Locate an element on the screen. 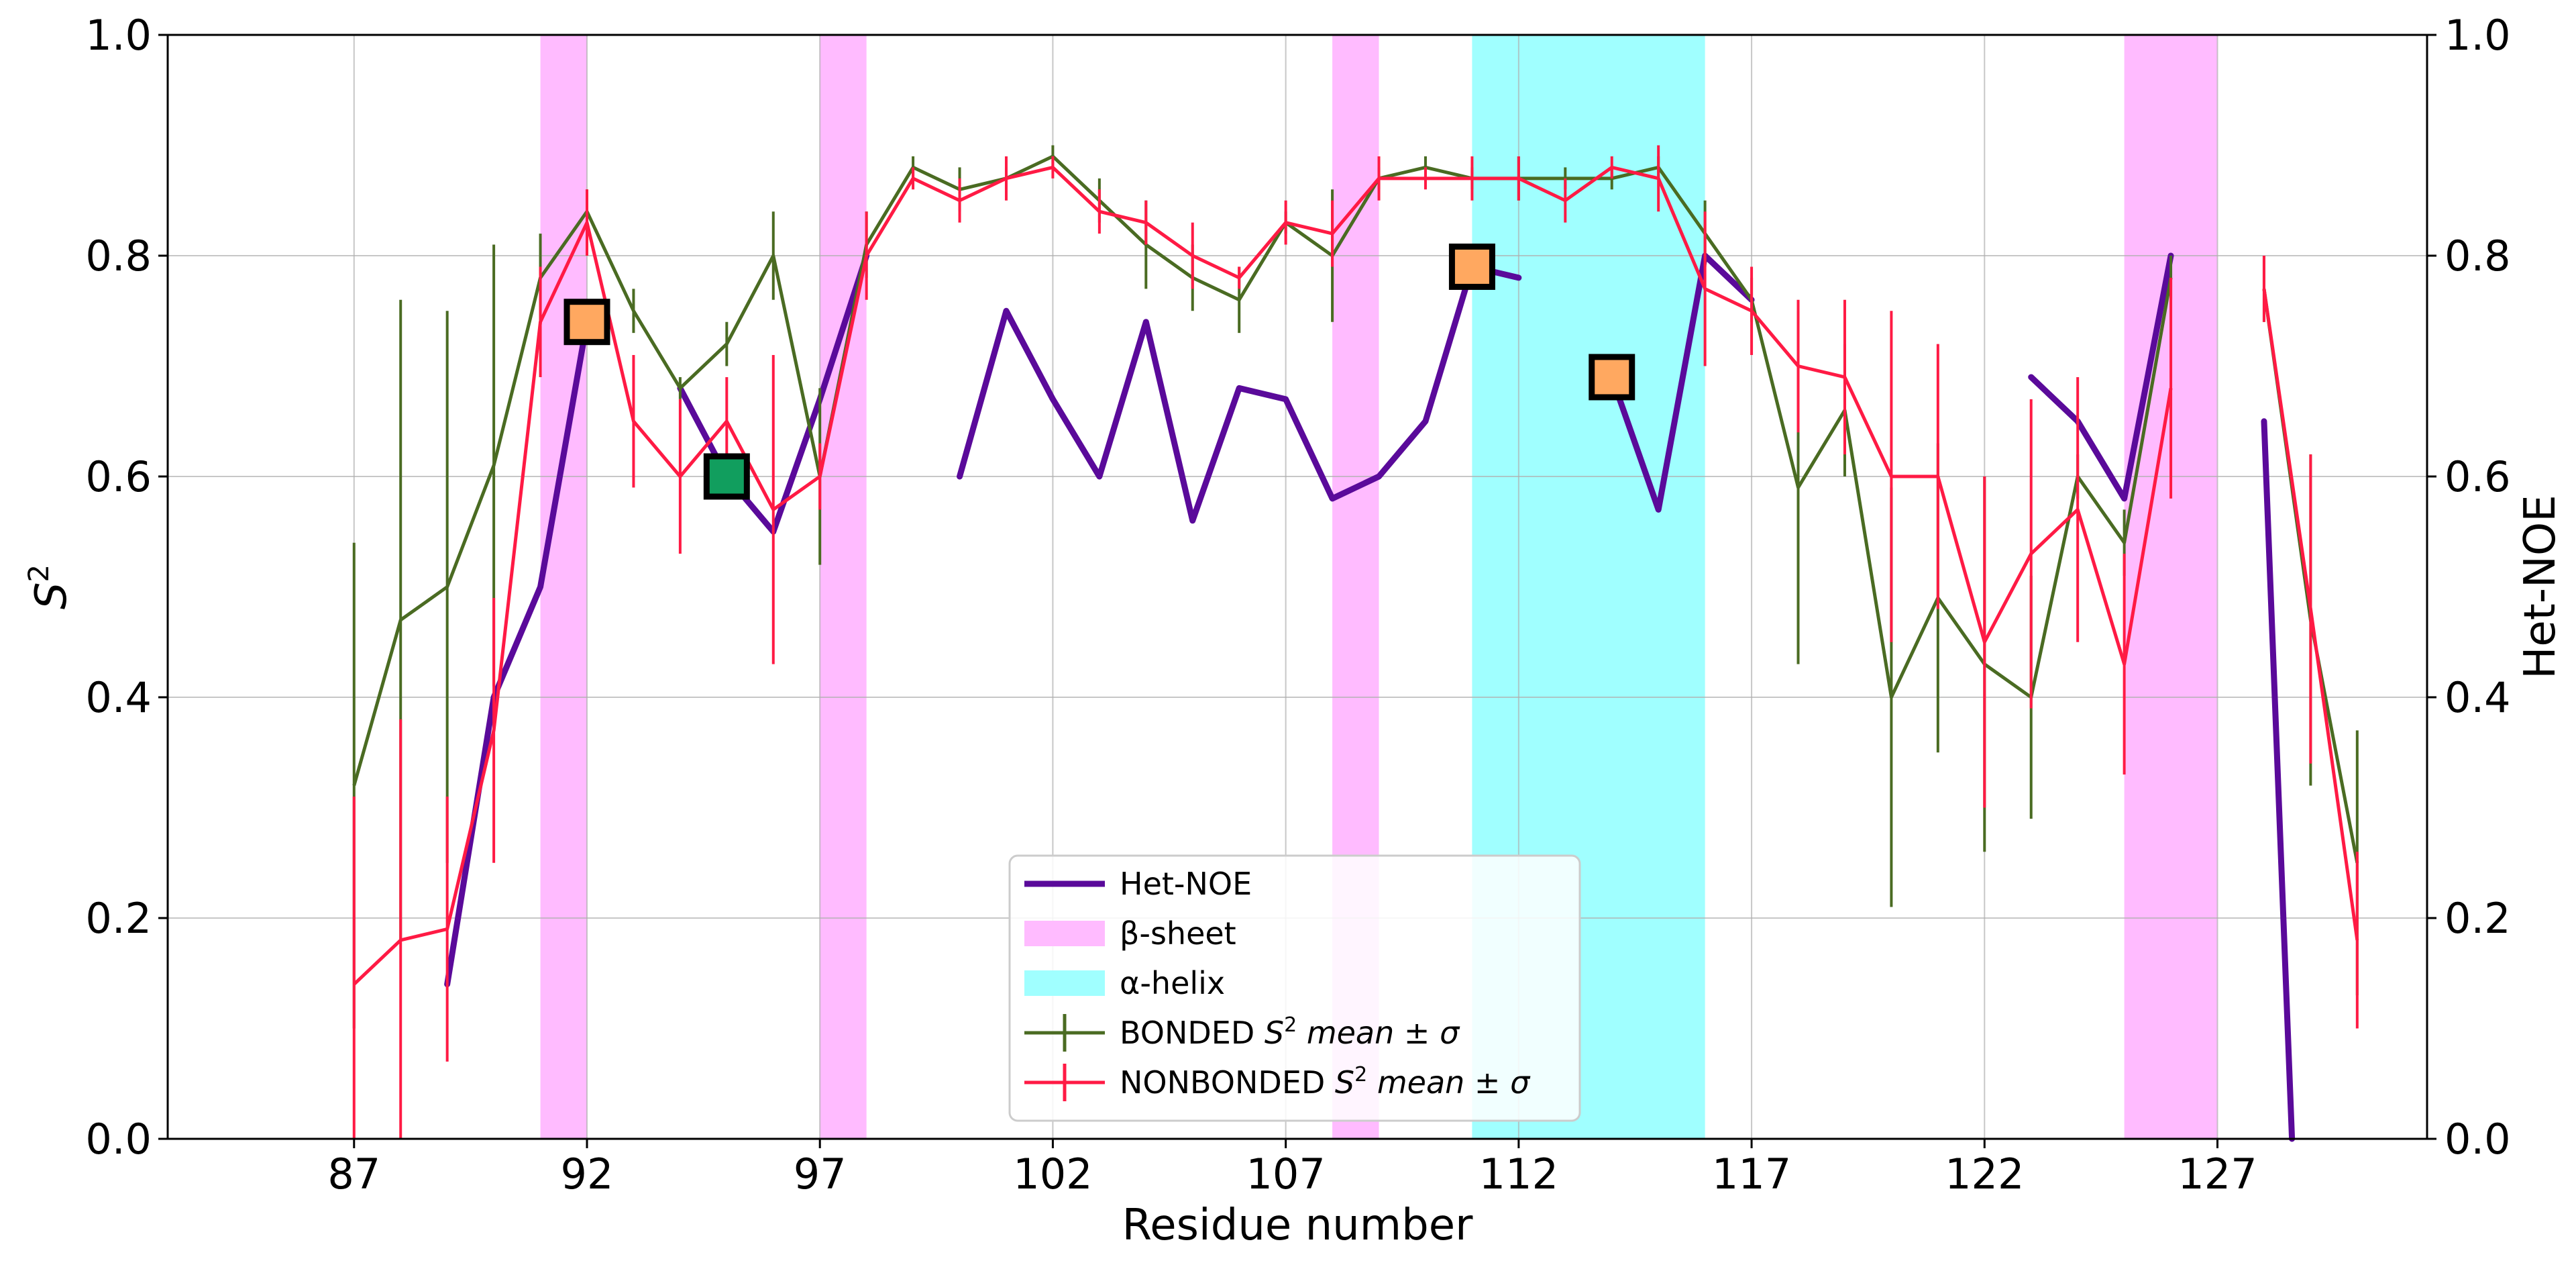 The width and height of the screenshot is (2576, 1265). legend-label: Het-NOE is located at coordinates (1186, 884).